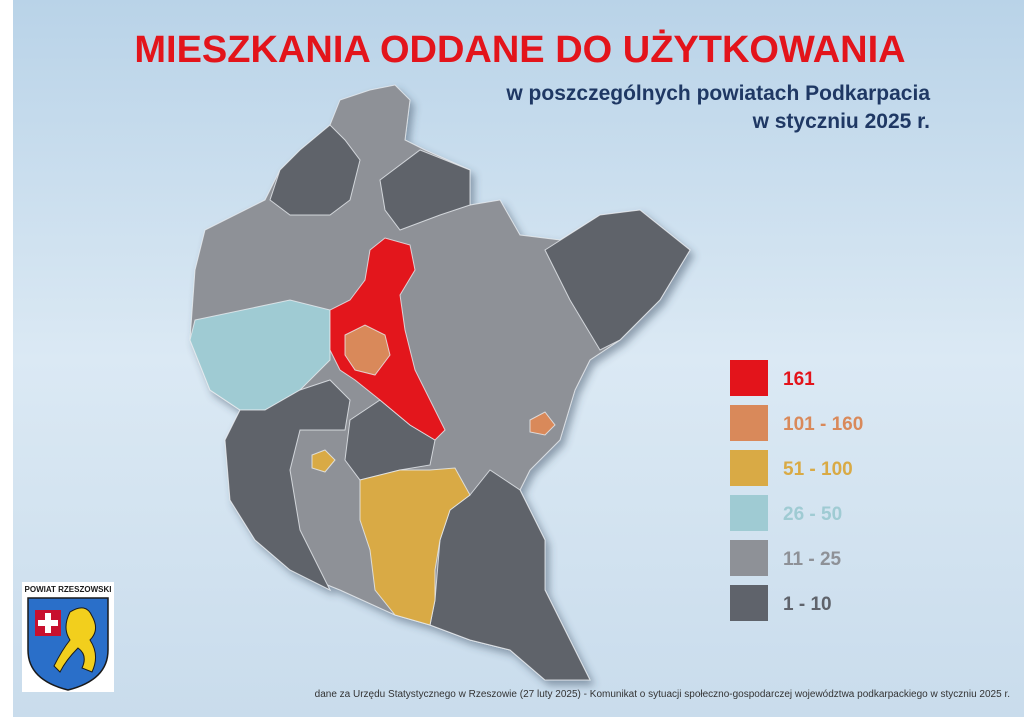  Describe the element at coordinates (717, 93) in the screenshot. I see `subtitle: w poszczególnych powiatach Podkarpacia` at that location.